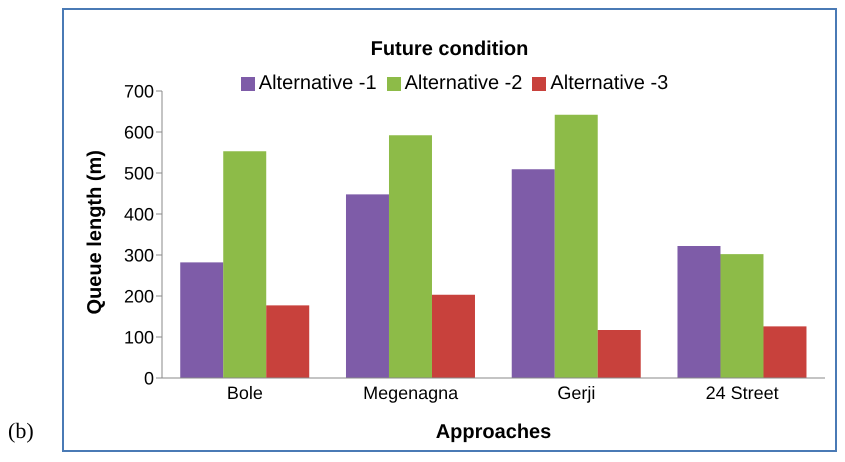 Image resolution: width=845 pixels, height=462 pixels. Describe the element at coordinates (139, 91) in the screenshot. I see `y-tick-label: 700` at that location.